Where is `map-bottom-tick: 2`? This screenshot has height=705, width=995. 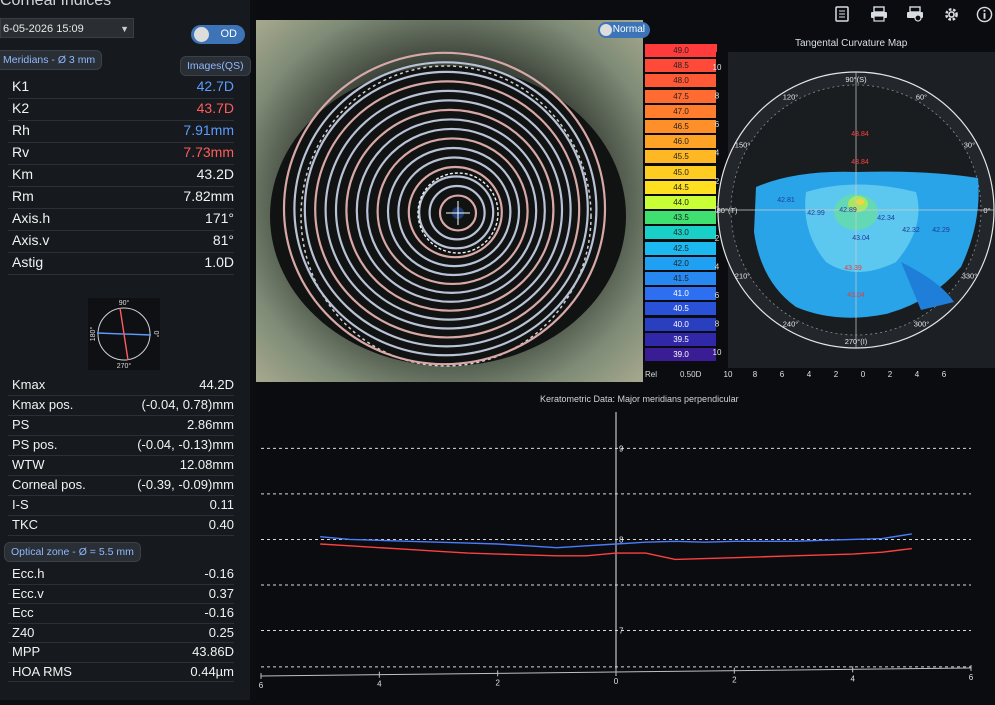
map-bottom-tick: 2 is located at coordinates (890, 374).